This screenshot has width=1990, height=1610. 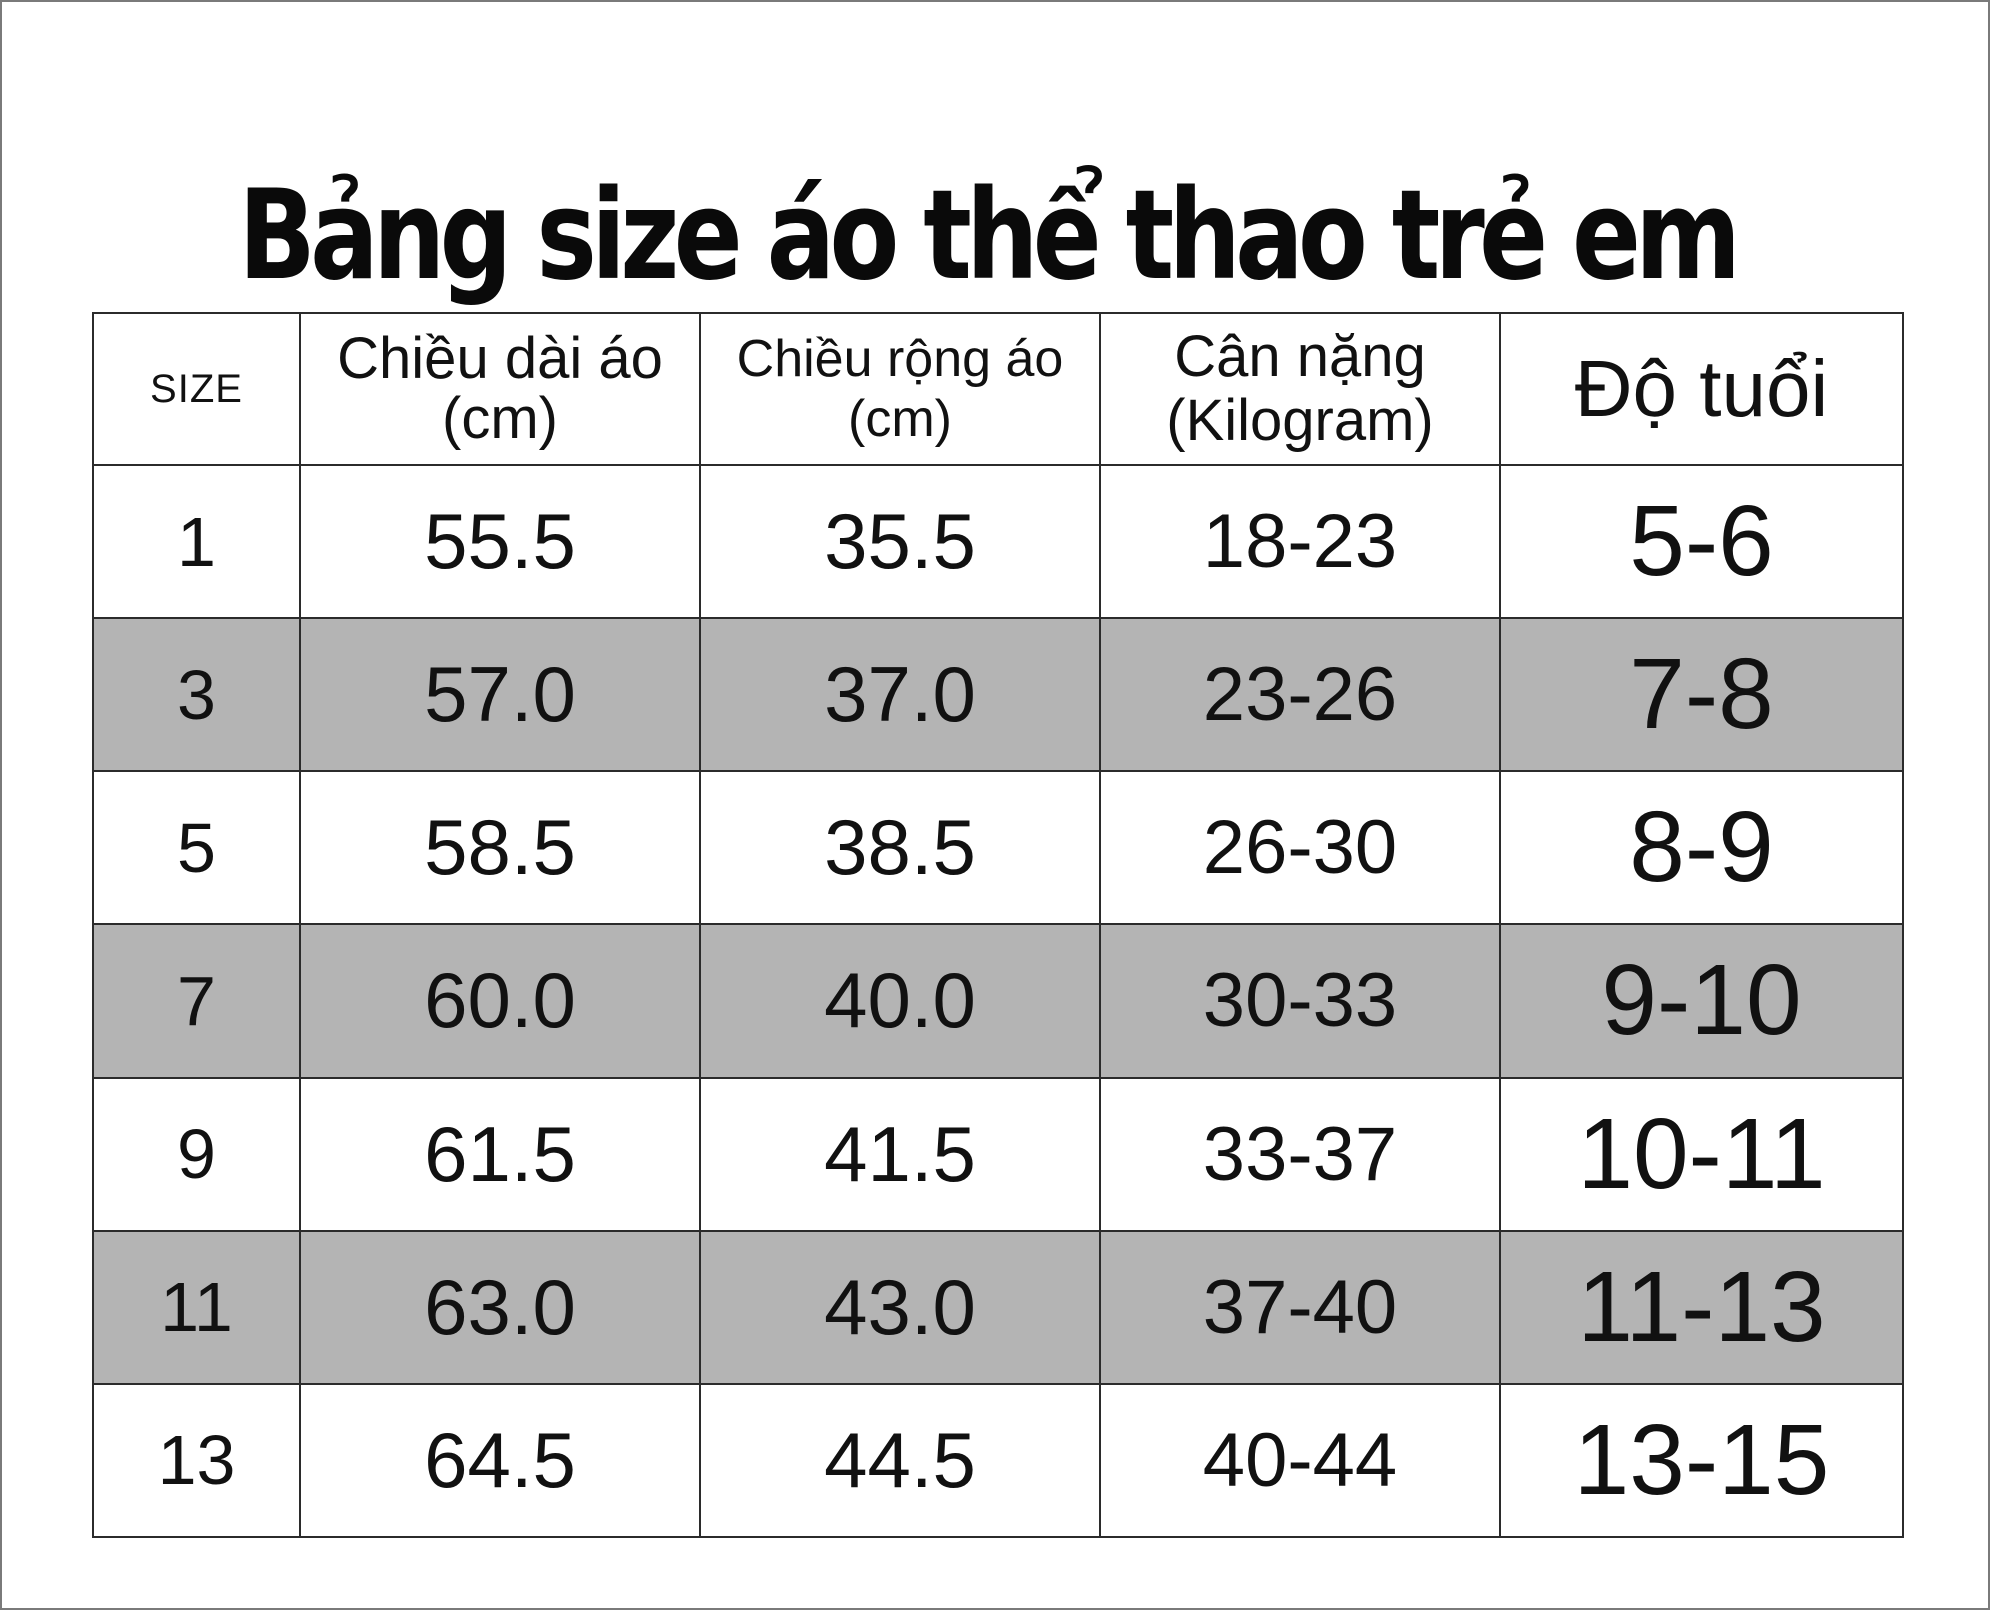 What do you see at coordinates (1300, 695) in the screenshot?
I see `cell-weight: 23-26` at bounding box center [1300, 695].